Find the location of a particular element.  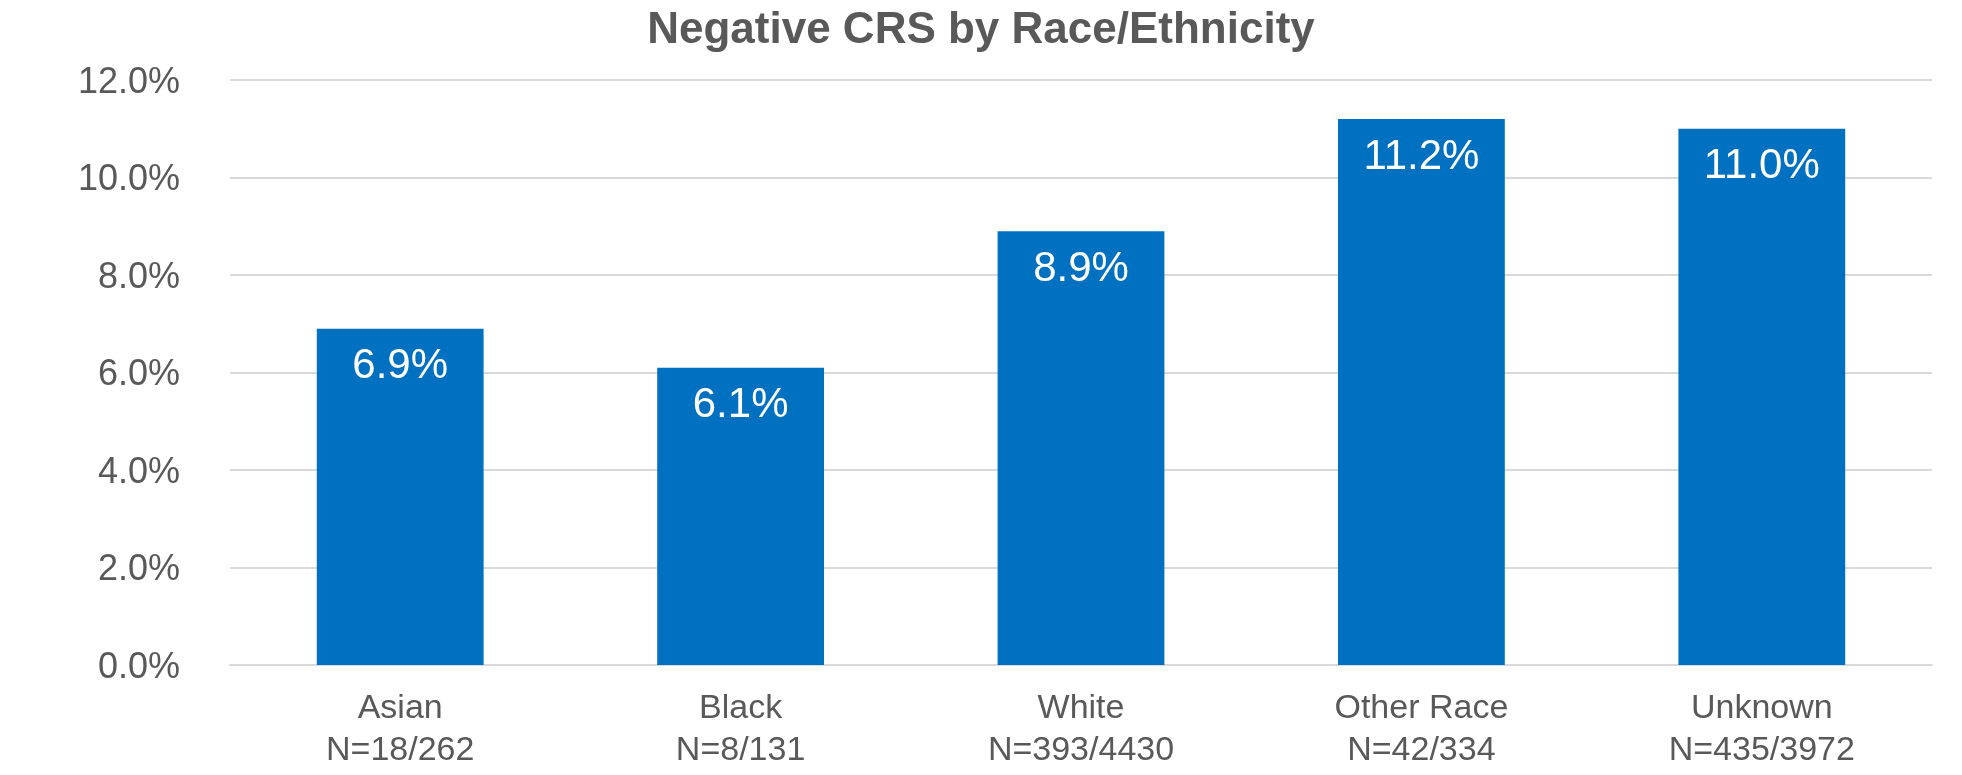

y-tick-label: 2.0% is located at coordinates (138, 567).